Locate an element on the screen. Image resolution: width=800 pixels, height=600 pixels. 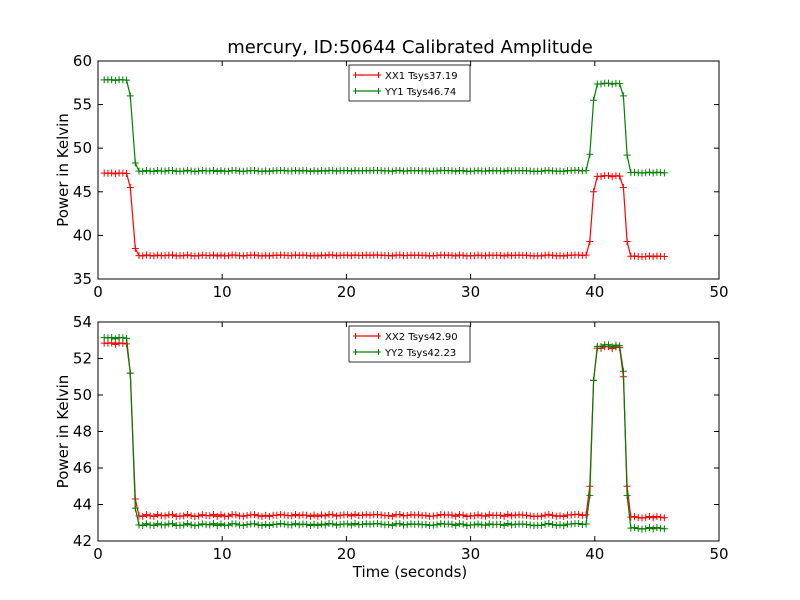
legend: XX1 Tsys37.19 YY1 Tsys46.74 is located at coordinates (409, 83).